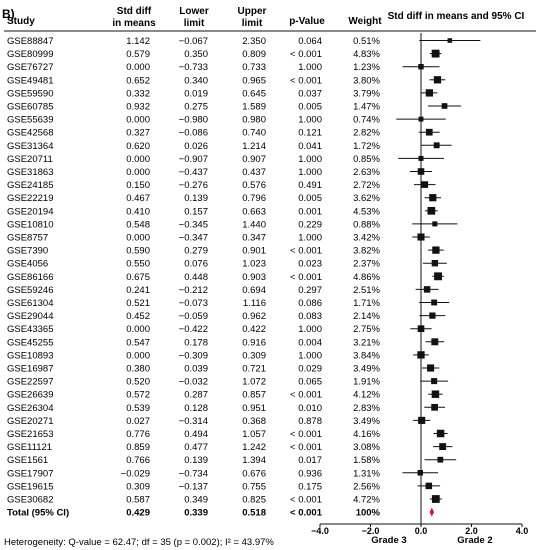 This screenshot has height=550, width=538. What do you see at coordinates (194, 264) in the screenshot?
I see `study-row: GSE4056 0.550 0.076 1.023 0.023 2.37%` at bounding box center [194, 264].